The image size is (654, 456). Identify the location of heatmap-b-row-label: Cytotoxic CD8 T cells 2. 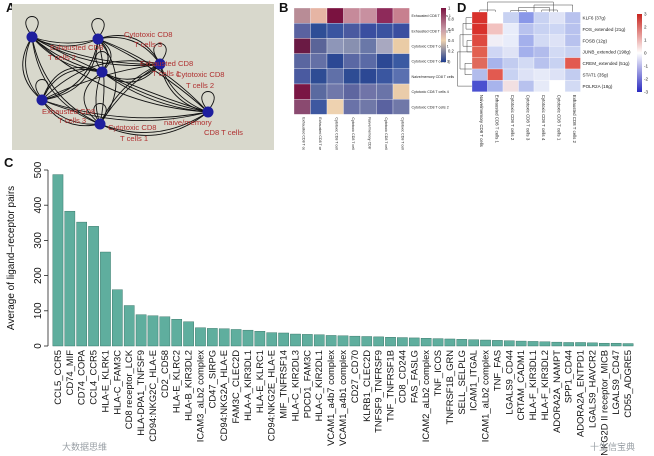
(430, 107).